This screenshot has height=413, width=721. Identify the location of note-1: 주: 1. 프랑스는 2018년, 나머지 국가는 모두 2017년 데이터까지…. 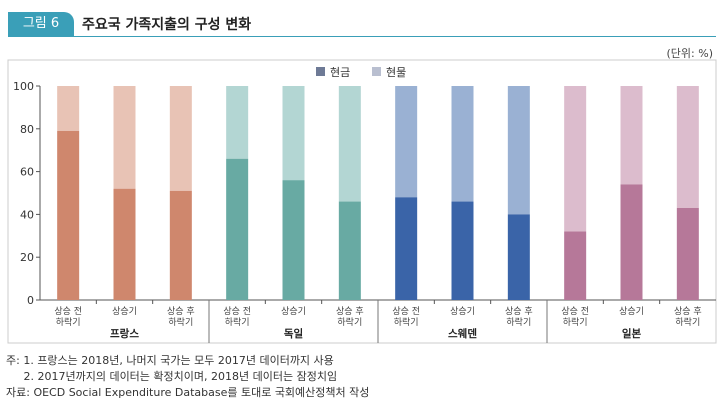
(170, 360).